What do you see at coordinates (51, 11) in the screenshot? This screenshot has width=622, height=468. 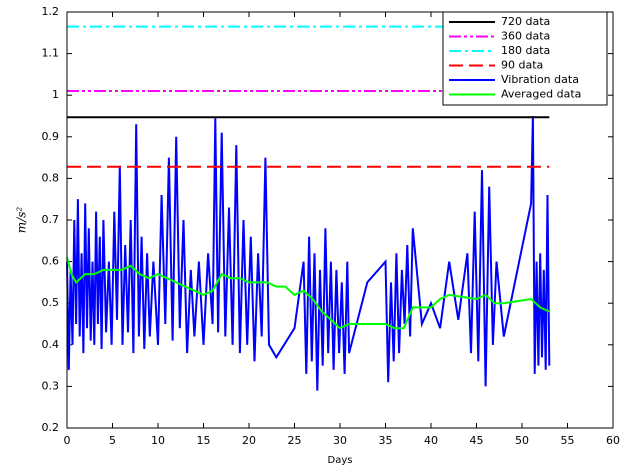 I see `y-tick-label: 1.2` at bounding box center [51, 11].